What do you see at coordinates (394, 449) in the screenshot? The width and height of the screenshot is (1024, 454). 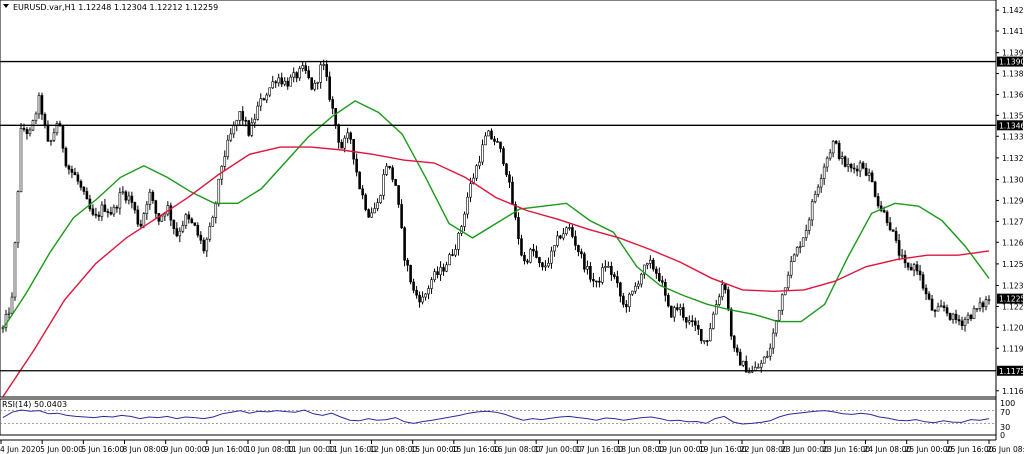 I see `time-tick-label: 12 Jun 08:00` at bounding box center [394, 449].